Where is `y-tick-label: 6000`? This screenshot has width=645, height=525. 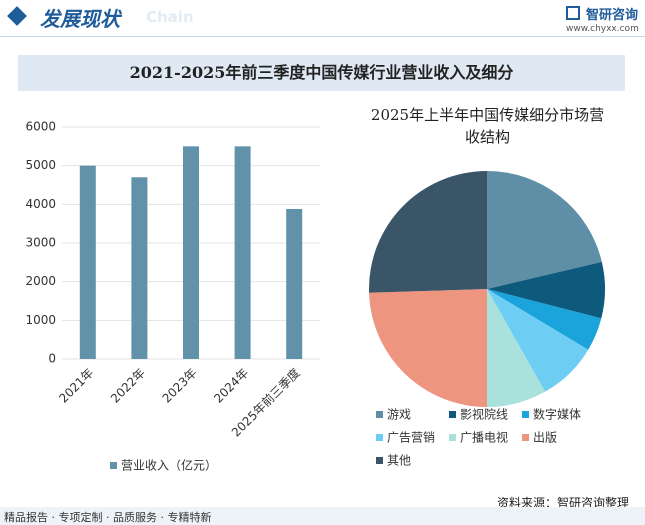 y-tick-label: 6000 is located at coordinates (40, 127).